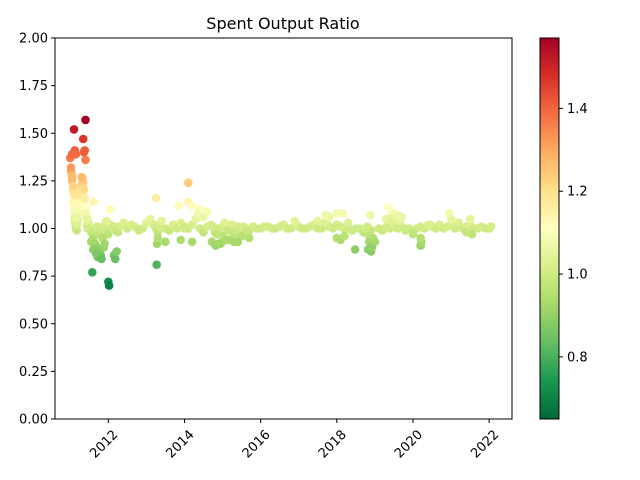 Image resolution: width=640 pixels, height=480 pixels. I want to click on x-tick-label: 2018, so click(333, 444).